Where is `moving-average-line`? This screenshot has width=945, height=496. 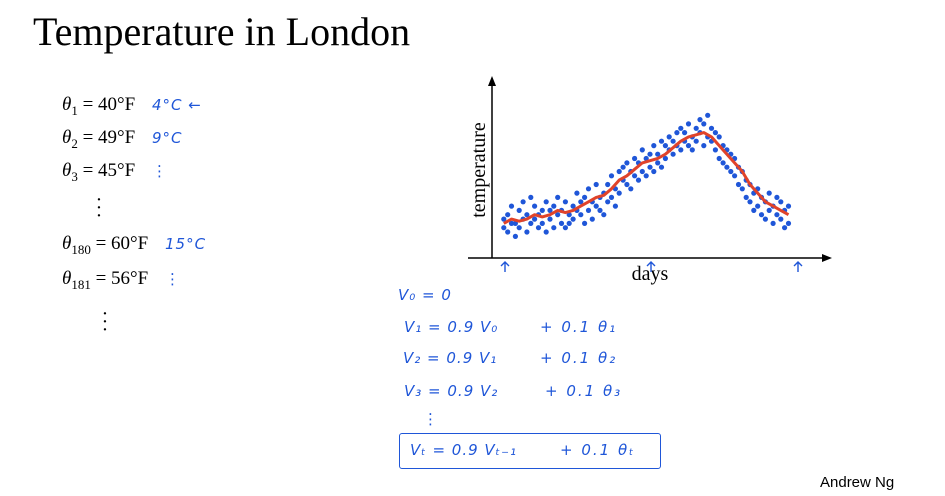
moving-average-line is located at coordinates (646, 178).